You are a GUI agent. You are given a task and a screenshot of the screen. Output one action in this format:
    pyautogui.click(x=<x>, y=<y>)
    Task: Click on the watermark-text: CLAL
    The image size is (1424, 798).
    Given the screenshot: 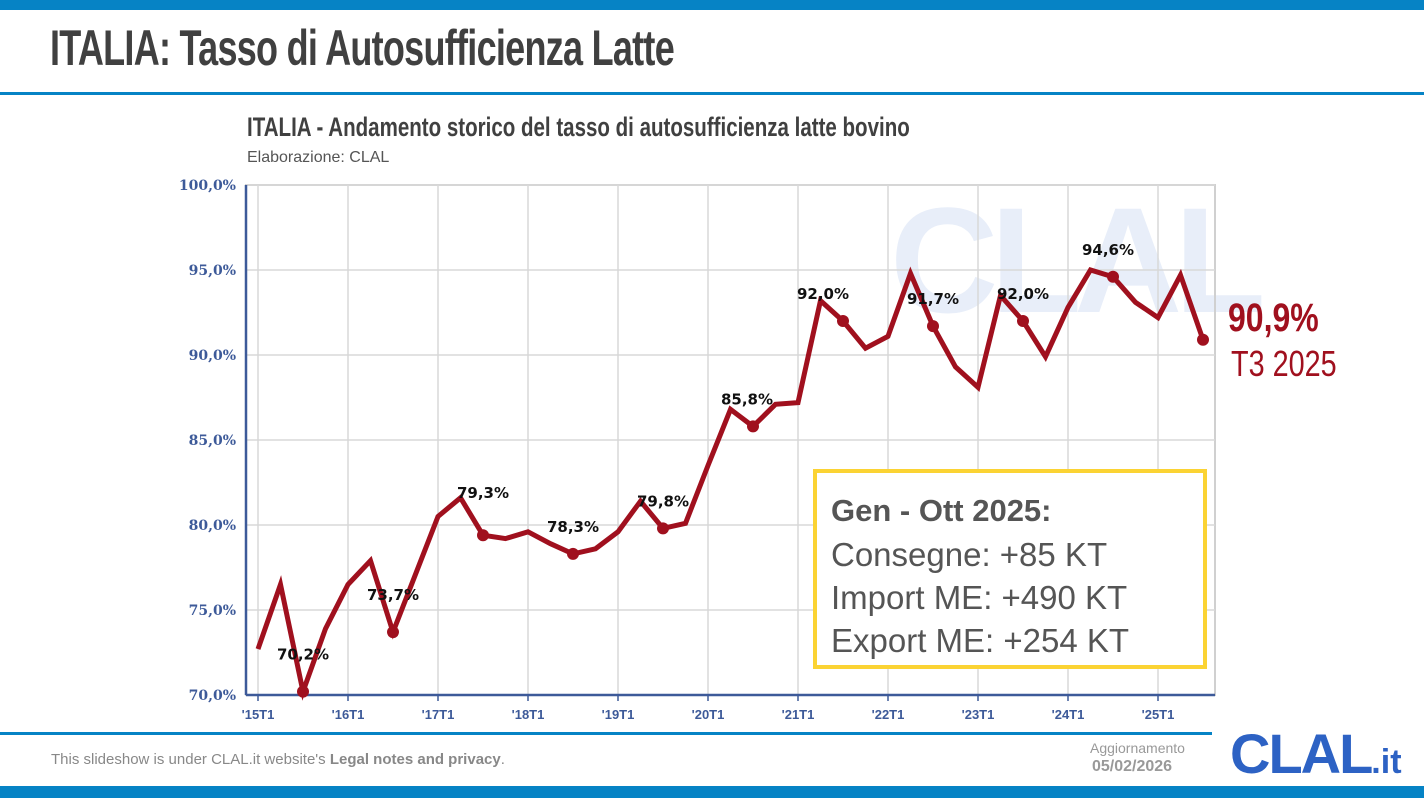 What is the action you would take?
    pyautogui.click(x=1076, y=260)
    